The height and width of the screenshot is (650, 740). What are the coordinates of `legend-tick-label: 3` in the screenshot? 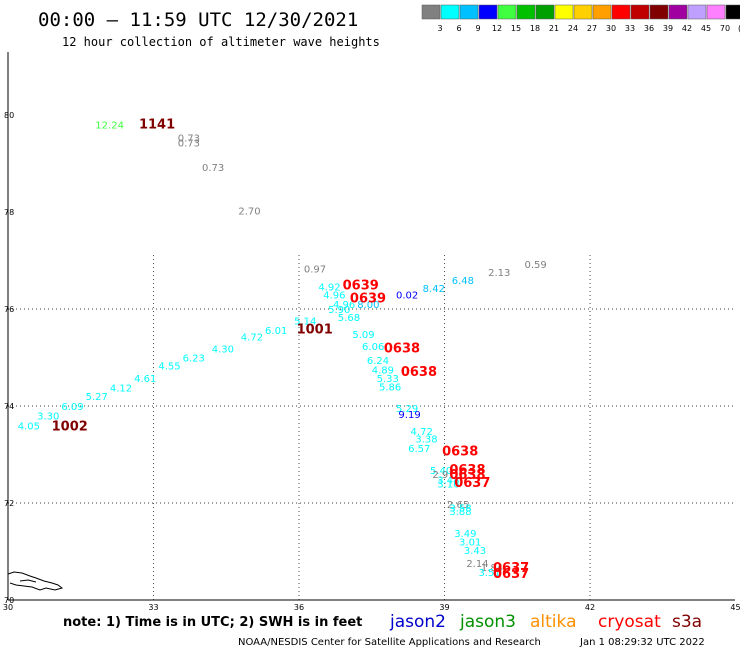 It's located at (439, 28).